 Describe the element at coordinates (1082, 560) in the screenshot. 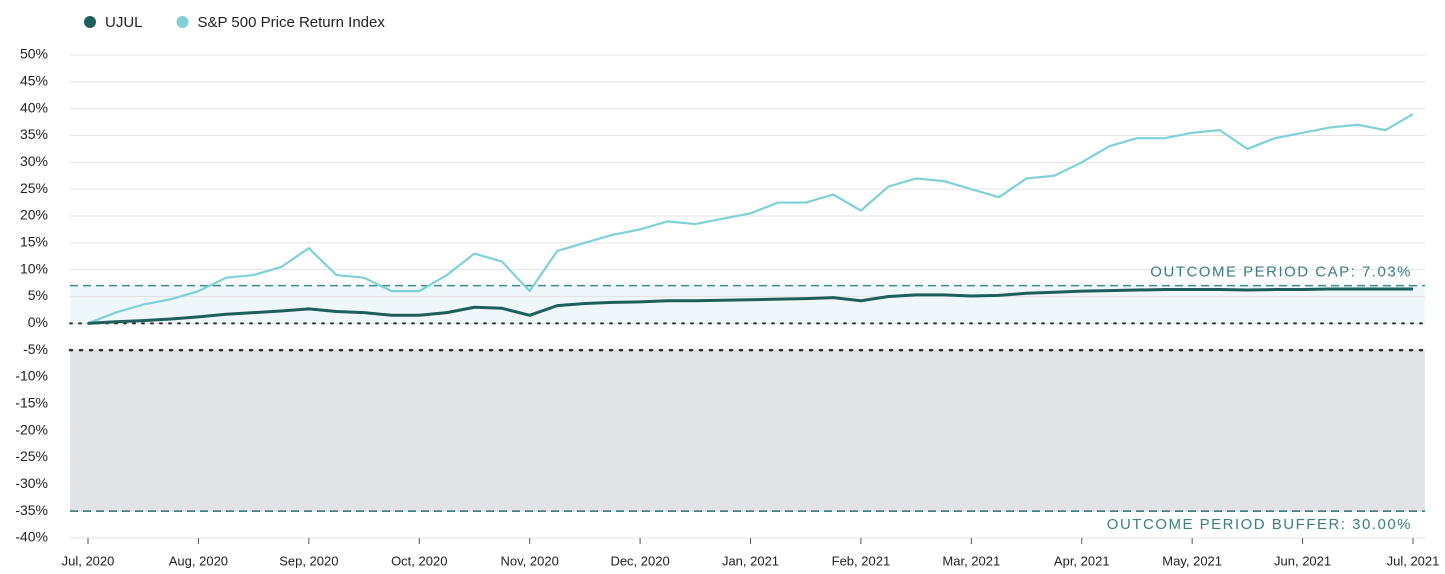

I see `x-tick-label: Apr, 2021` at that location.